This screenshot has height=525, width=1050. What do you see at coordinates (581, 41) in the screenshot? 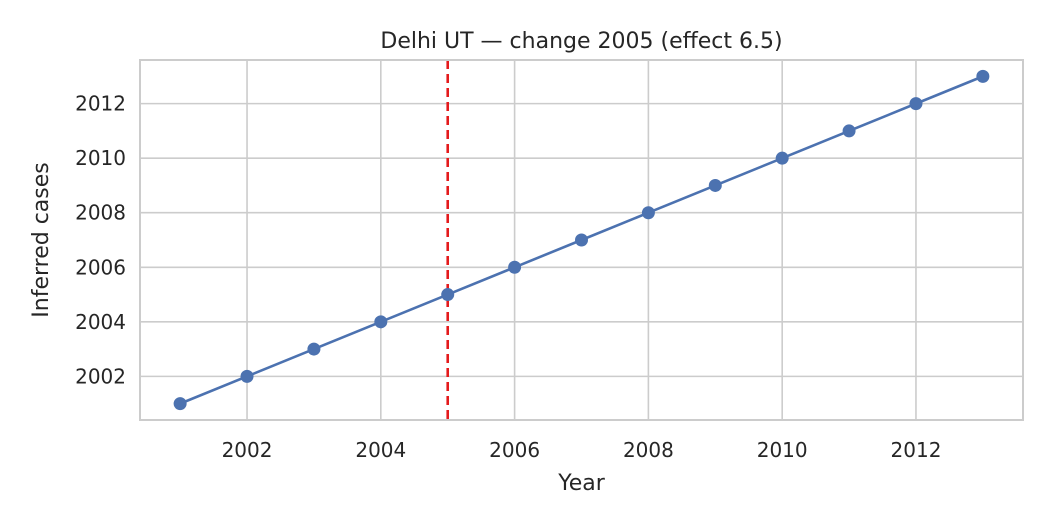
I see `chart-title: Delhi UT — change 2005 (effect 6.5)` at bounding box center [581, 41].